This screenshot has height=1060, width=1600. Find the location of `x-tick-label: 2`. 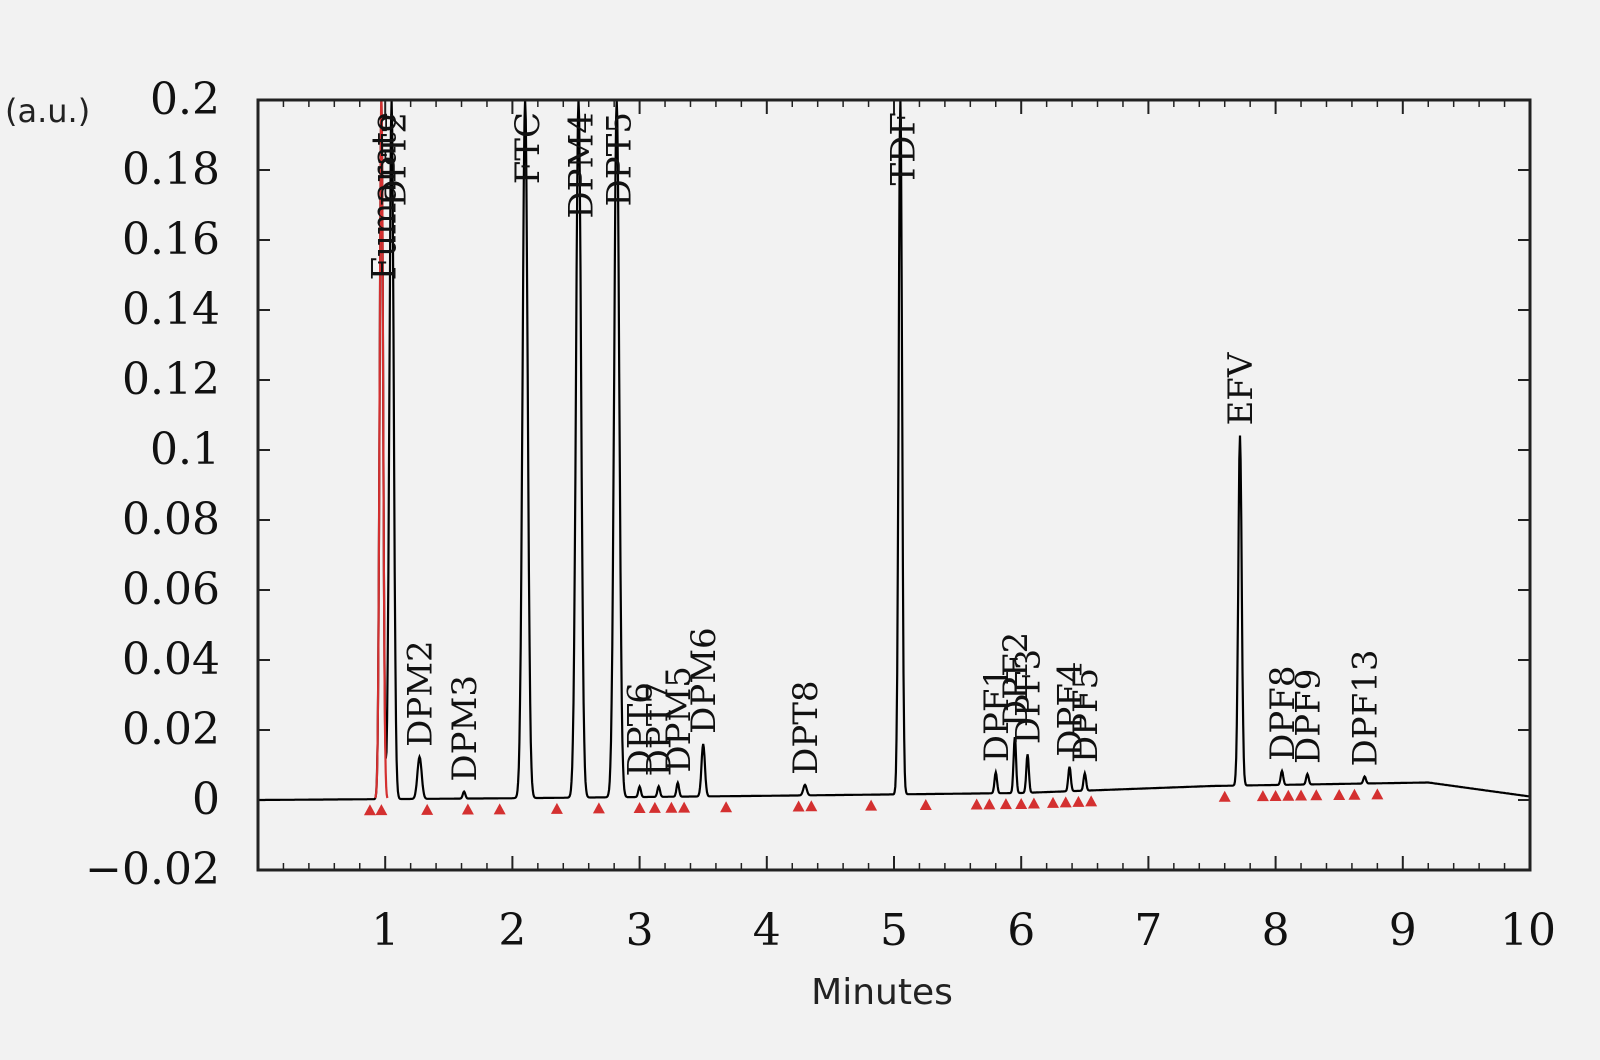

x-tick-label: 2 is located at coordinates (512, 930).